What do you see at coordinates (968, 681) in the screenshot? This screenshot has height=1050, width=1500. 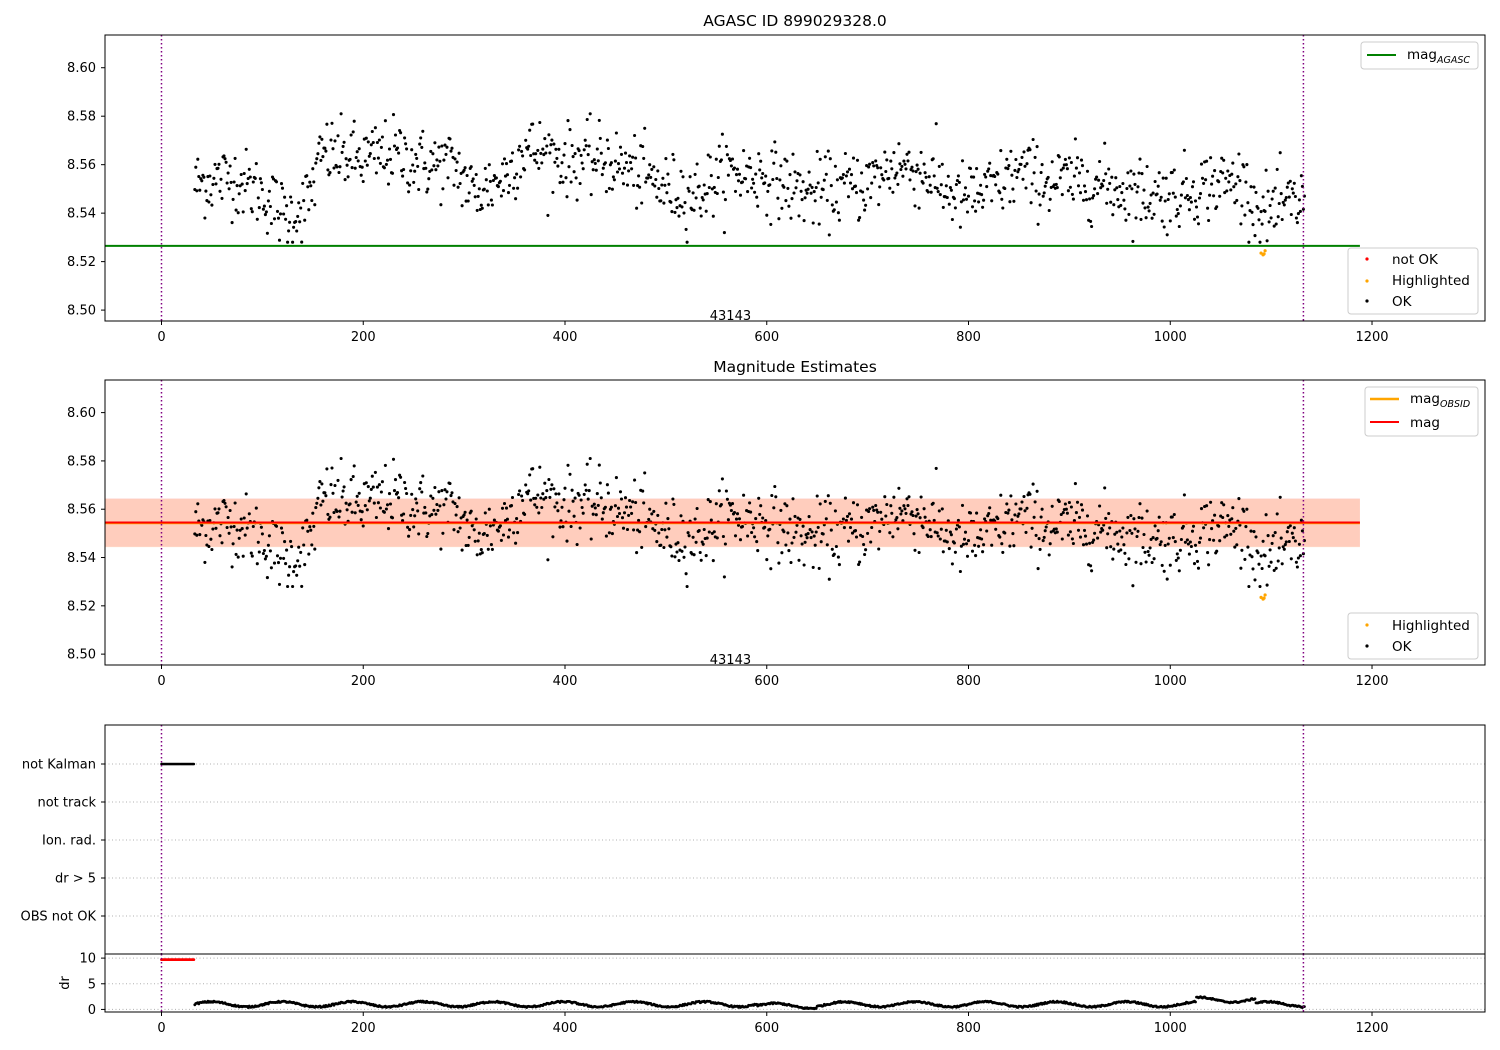 I see `x-tick-label: 800` at bounding box center [968, 681].